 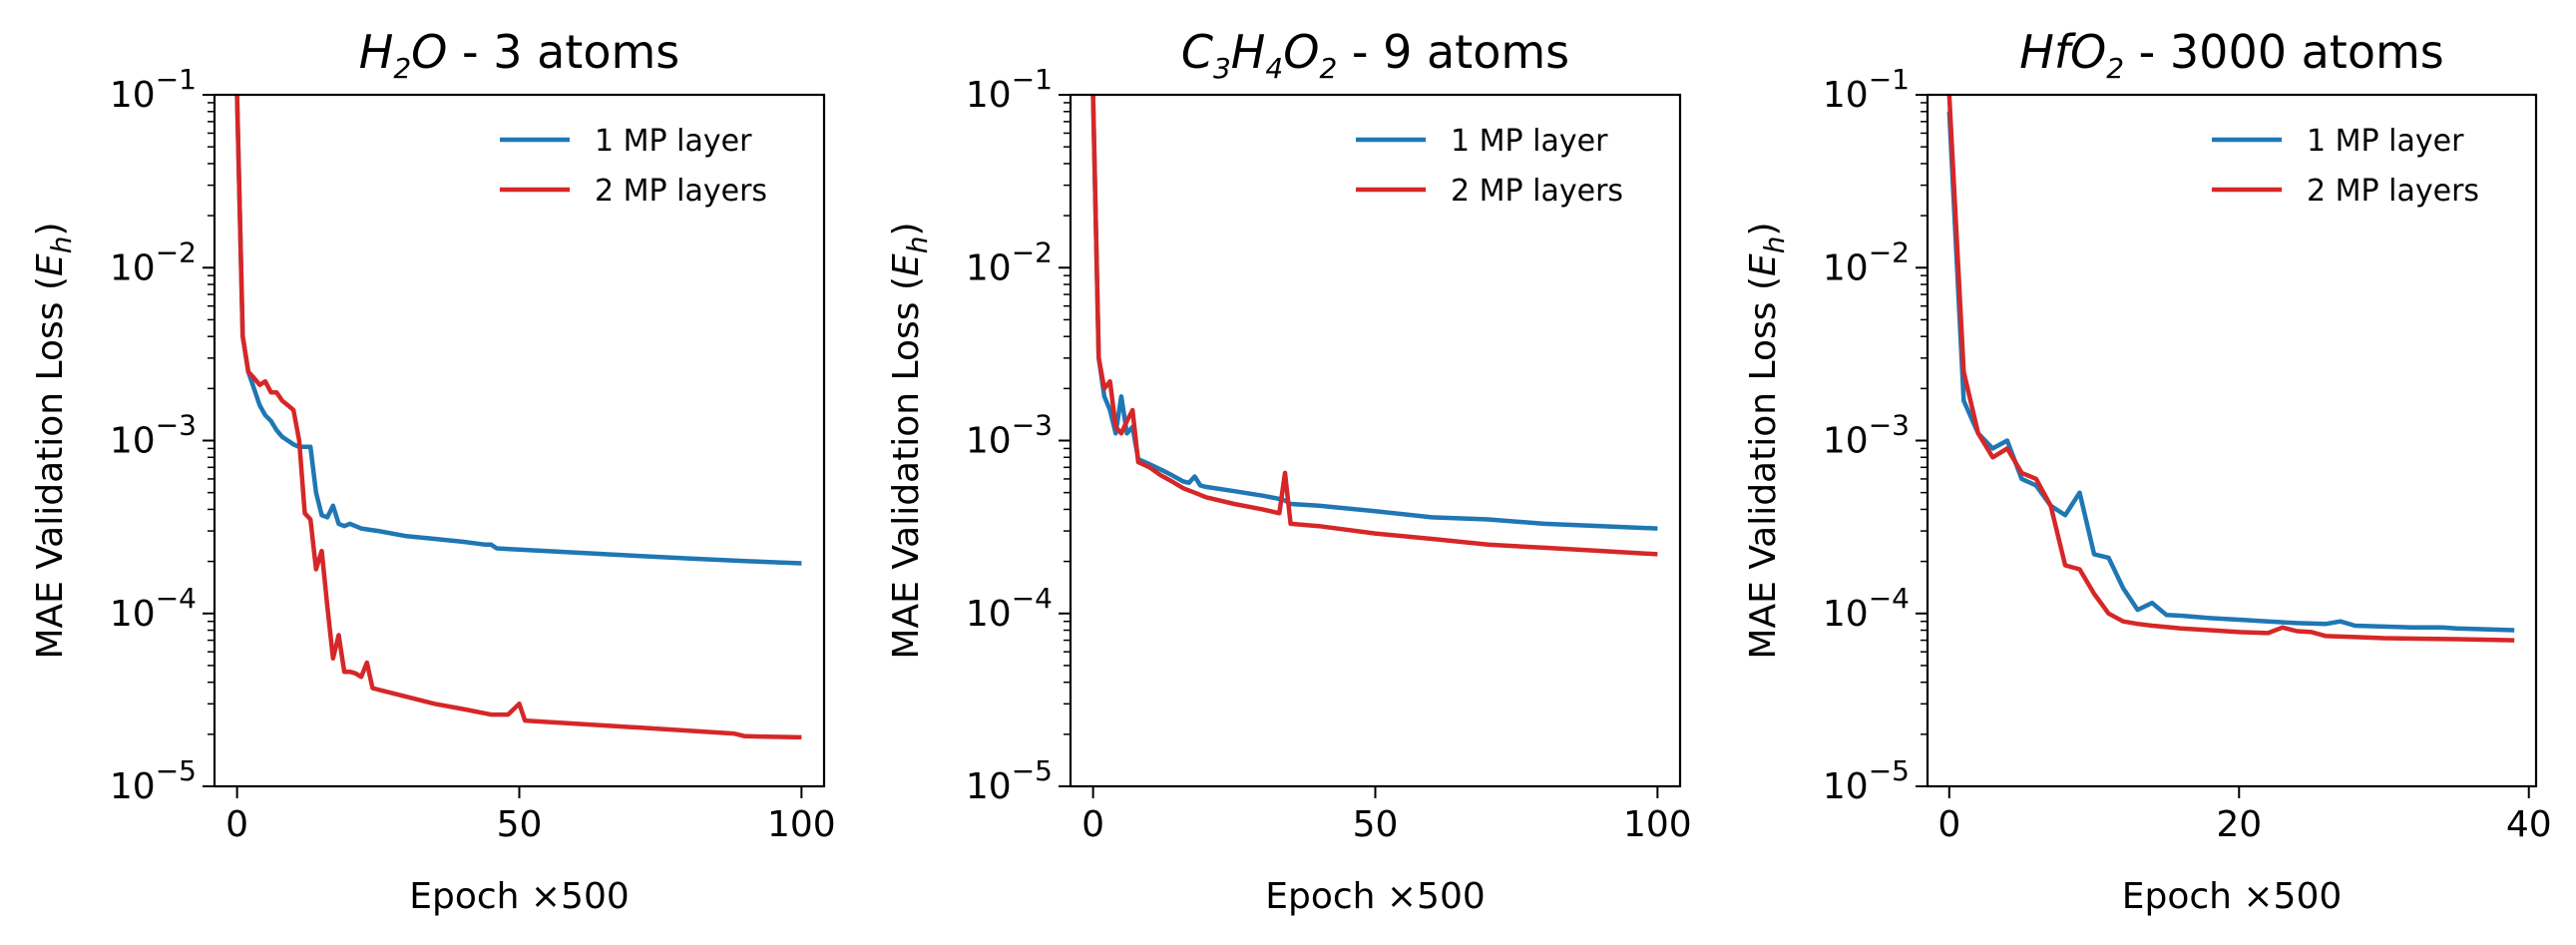 What do you see at coordinates (2529, 824) in the screenshot?
I see `x-tick-label: 40` at bounding box center [2529, 824].